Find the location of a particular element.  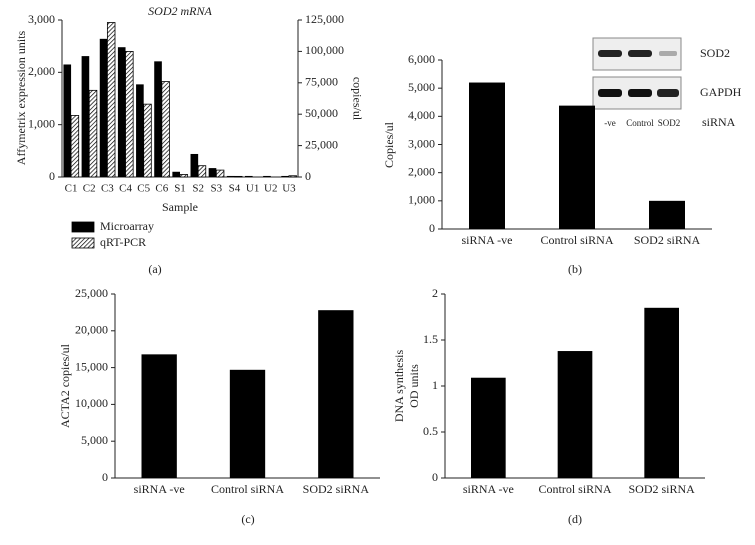

y-tick-label: 125,000 is located at coordinates (324, 19).